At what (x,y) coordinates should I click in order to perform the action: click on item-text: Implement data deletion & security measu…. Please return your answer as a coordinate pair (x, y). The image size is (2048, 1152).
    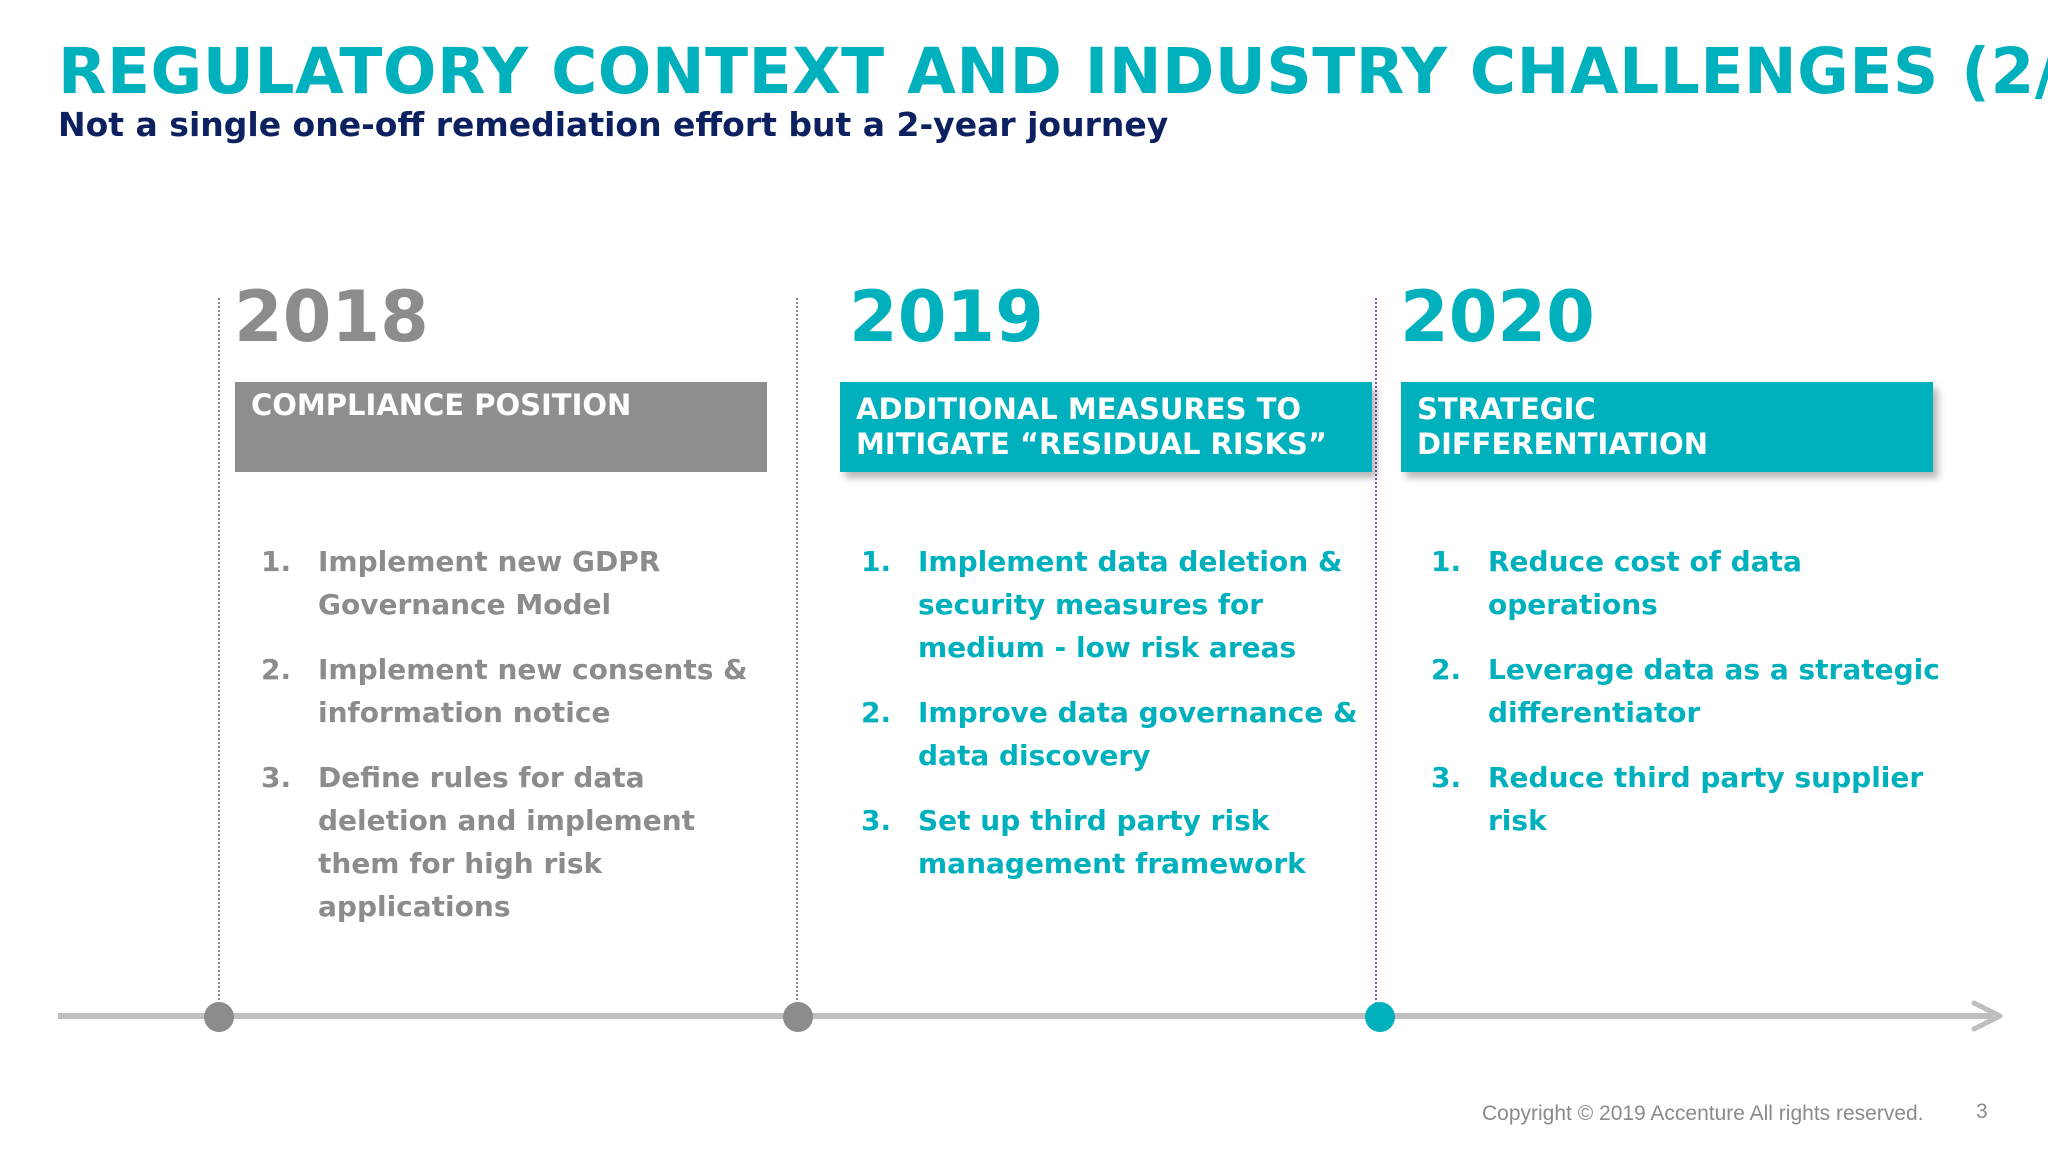
    Looking at the image, I should click on (1130, 604).